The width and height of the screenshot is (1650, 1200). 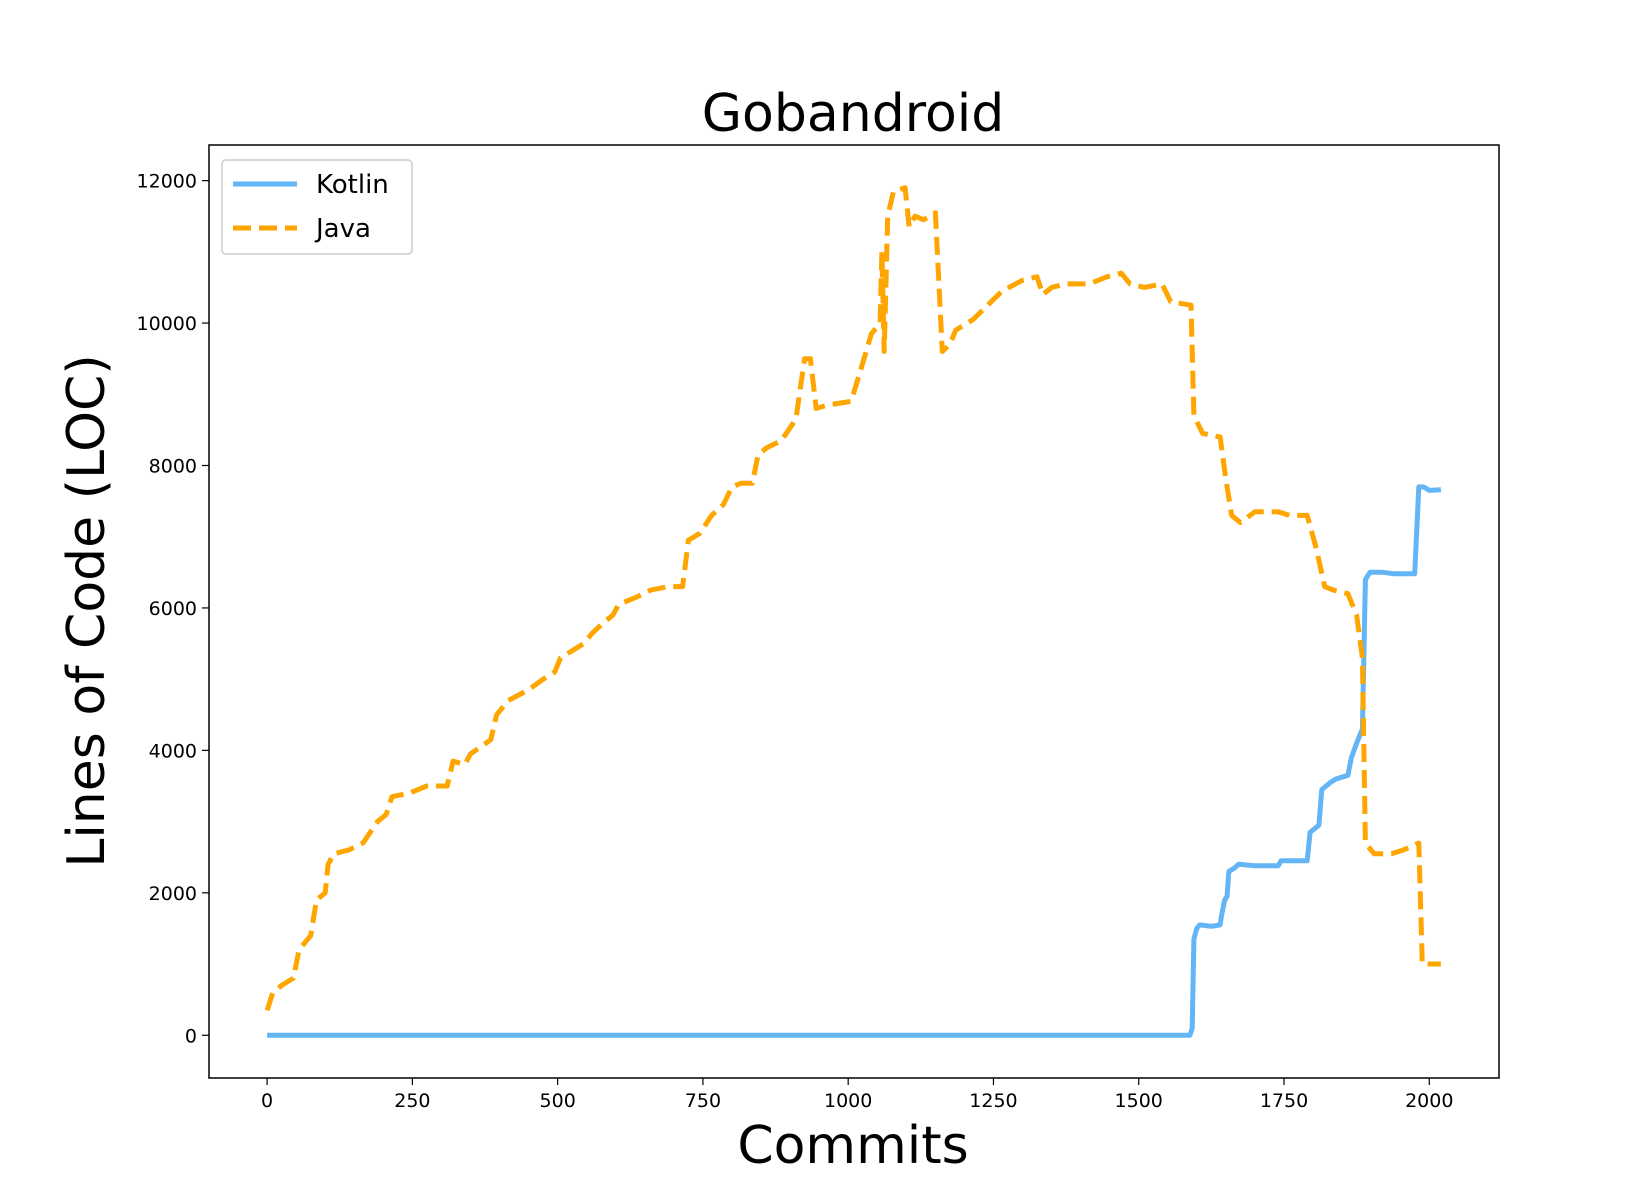 I want to click on y-tick-label: 6000, so click(x=173, y=609).